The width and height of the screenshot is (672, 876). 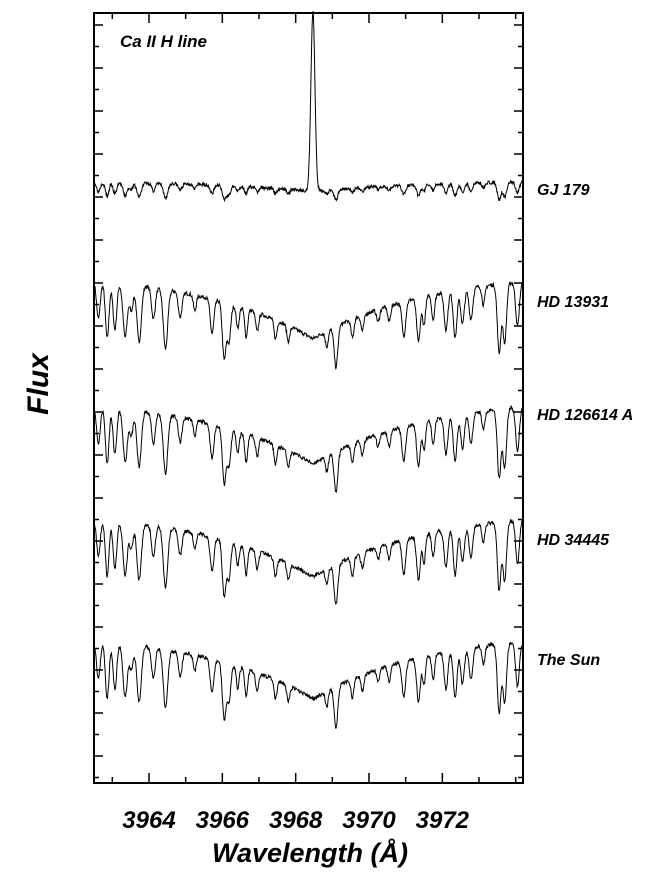 I want to click on series-label: HD 126614 A, so click(x=585, y=415).